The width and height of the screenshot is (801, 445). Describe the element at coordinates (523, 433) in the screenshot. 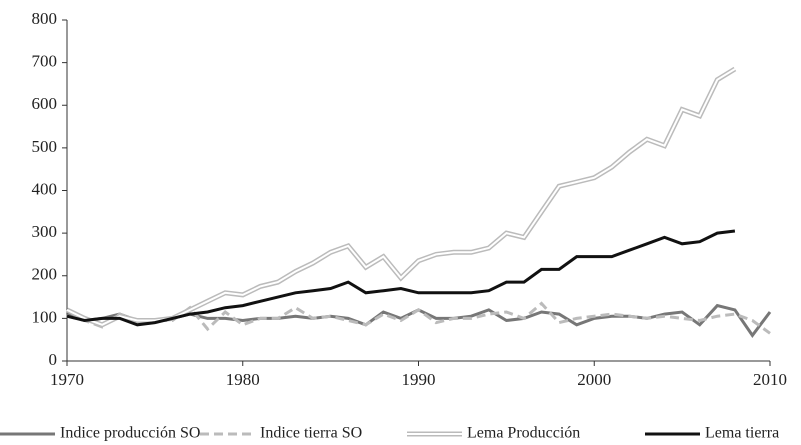

I see `legend-label: Lema Producción` at that location.